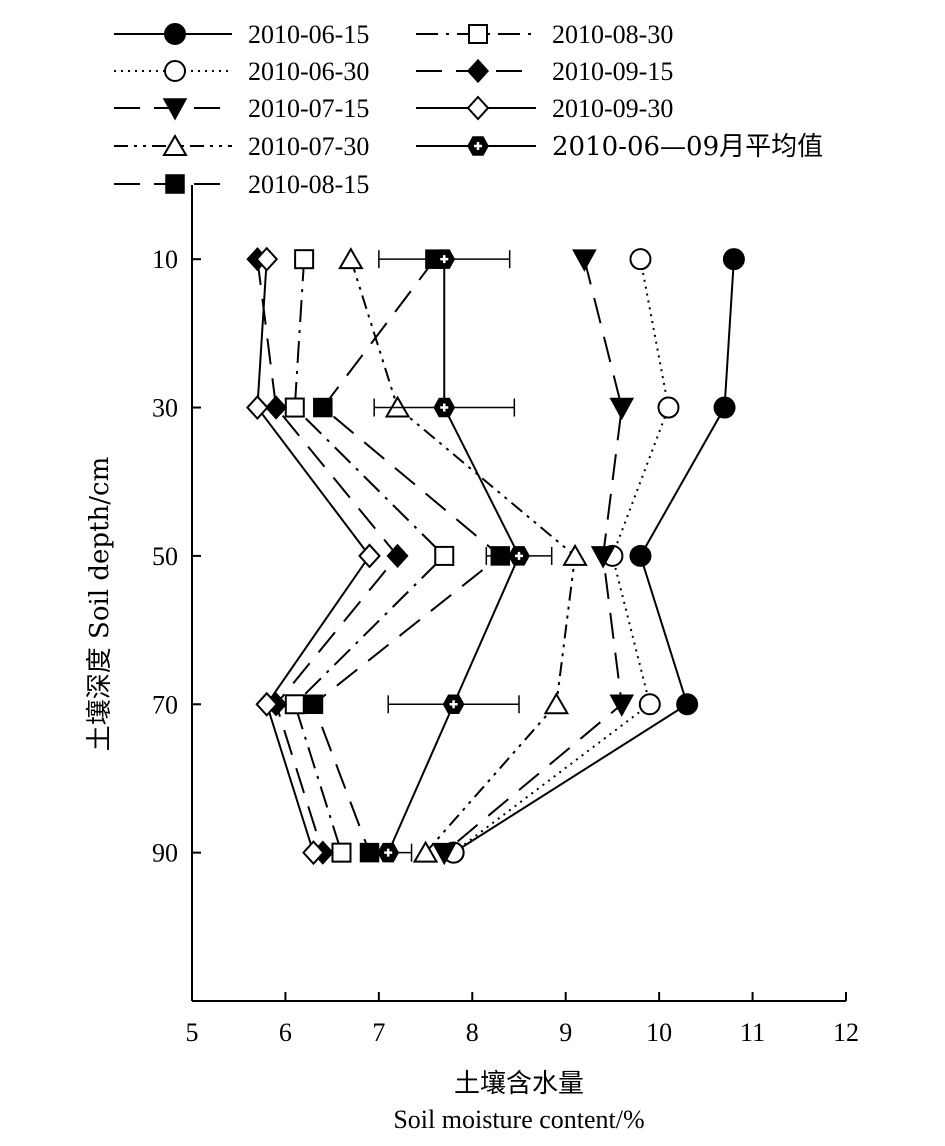 Image resolution: width=945 pixels, height=1146 pixels. Describe the element at coordinates (285, 1032) in the screenshot. I see `x-tick-label: 6` at that location.